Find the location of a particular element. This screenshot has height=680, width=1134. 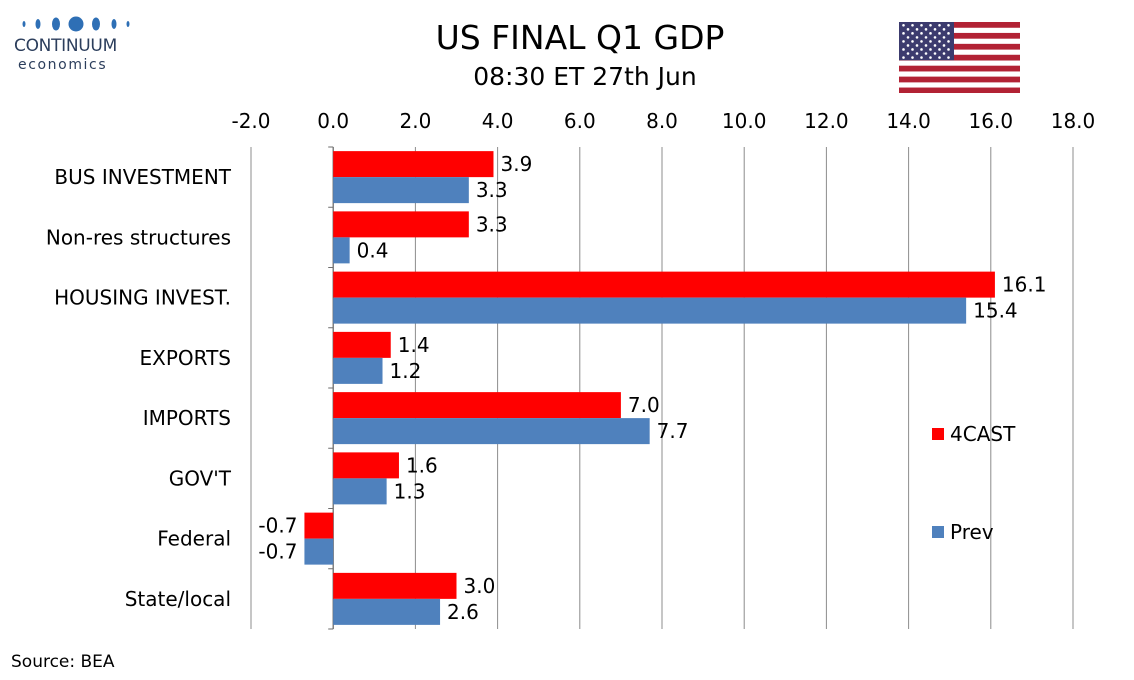

category-label: GOV'T is located at coordinates (200, 478).